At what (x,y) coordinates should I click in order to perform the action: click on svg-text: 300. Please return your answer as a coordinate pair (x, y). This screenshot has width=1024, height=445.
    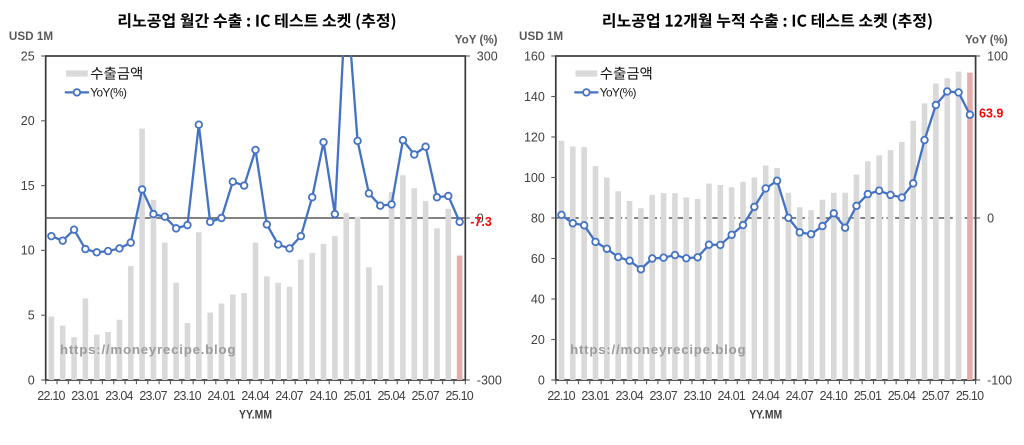
    Looking at the image, I should click on (487, 56).